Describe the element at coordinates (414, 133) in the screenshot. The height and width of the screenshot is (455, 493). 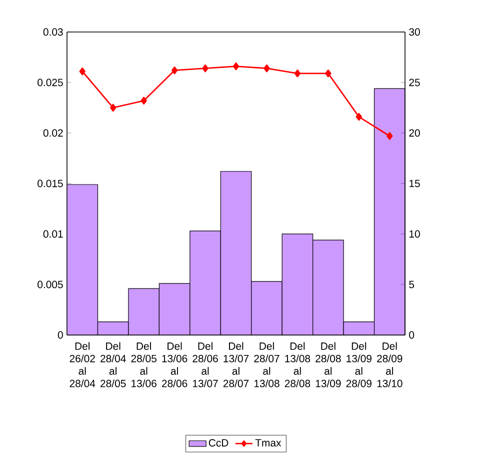
I see `y2-tick-label: 20` at that location.